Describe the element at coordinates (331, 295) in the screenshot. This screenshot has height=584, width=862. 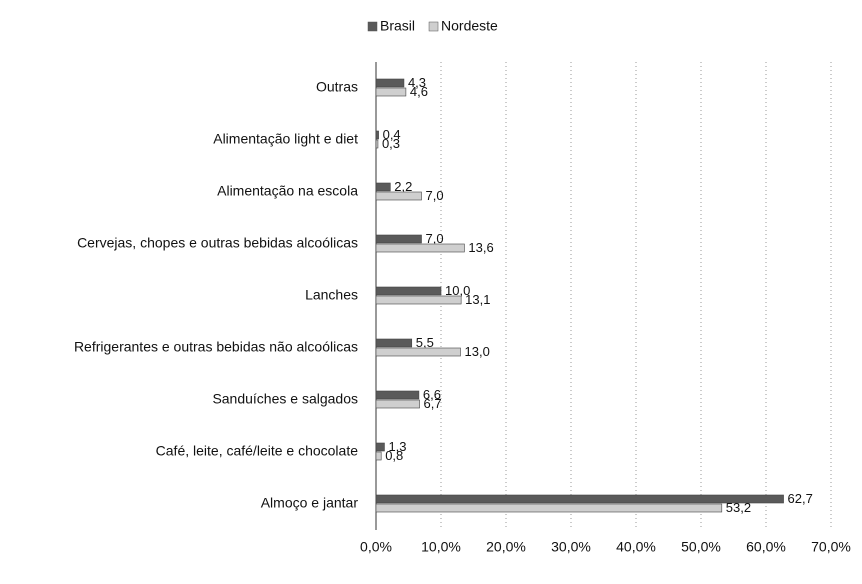
I see `category-label: Lanches` at that location.